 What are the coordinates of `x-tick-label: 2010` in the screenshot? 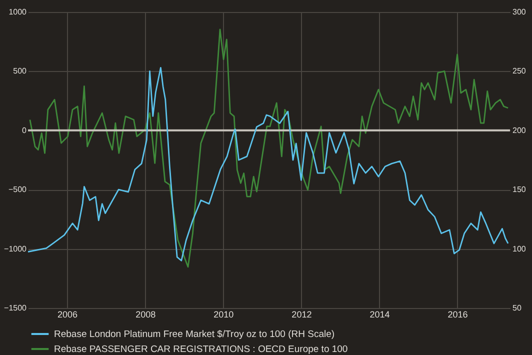 It's located at (224, 315).